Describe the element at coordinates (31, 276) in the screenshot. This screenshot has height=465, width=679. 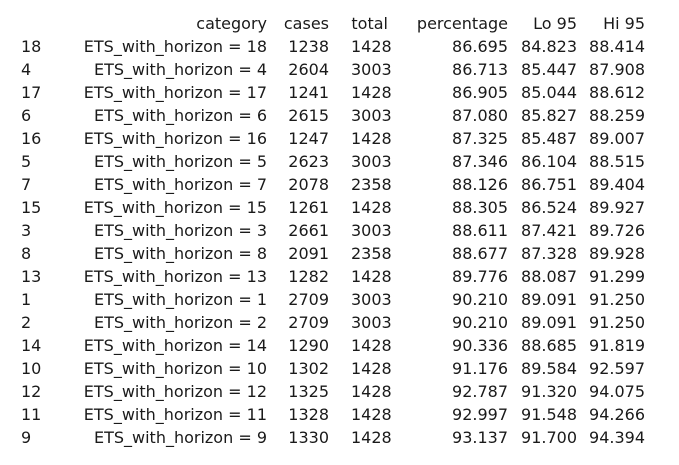
I see `row-index: 13` at that location.